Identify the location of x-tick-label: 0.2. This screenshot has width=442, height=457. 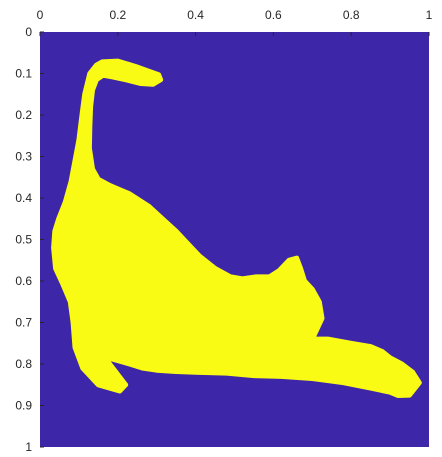
(117, 15).